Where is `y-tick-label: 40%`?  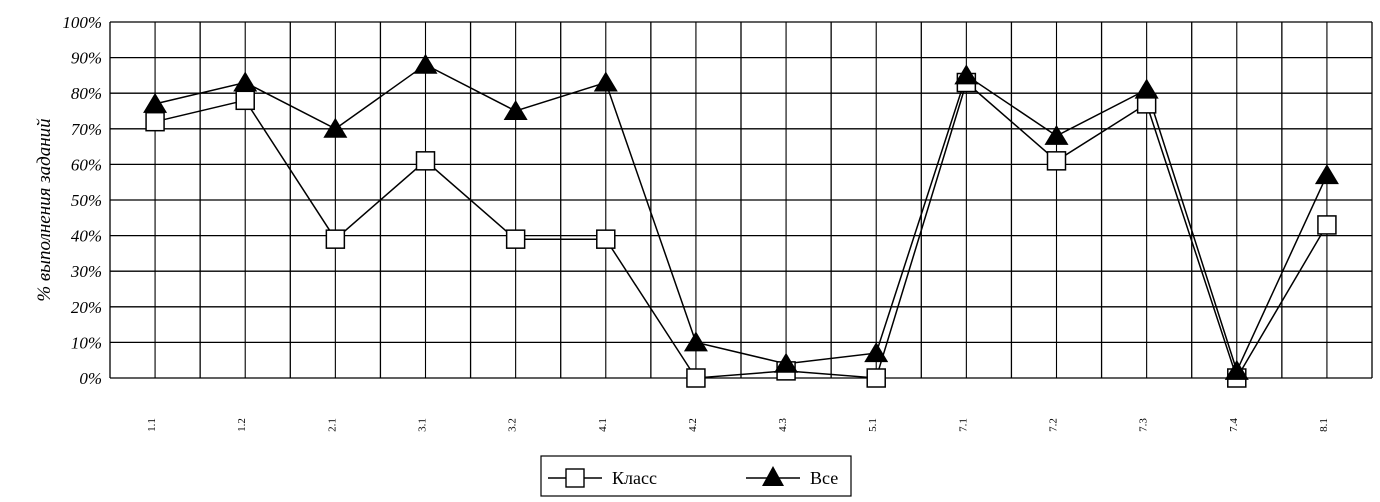
y-tick-label: 40% is located at coordinates (86, 236).